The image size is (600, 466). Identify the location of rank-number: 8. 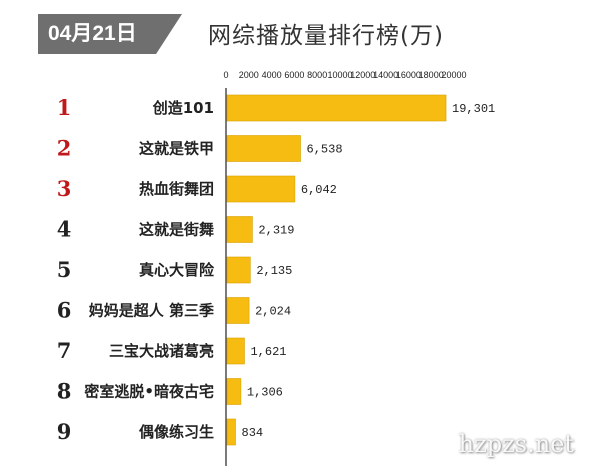
(64, 391).